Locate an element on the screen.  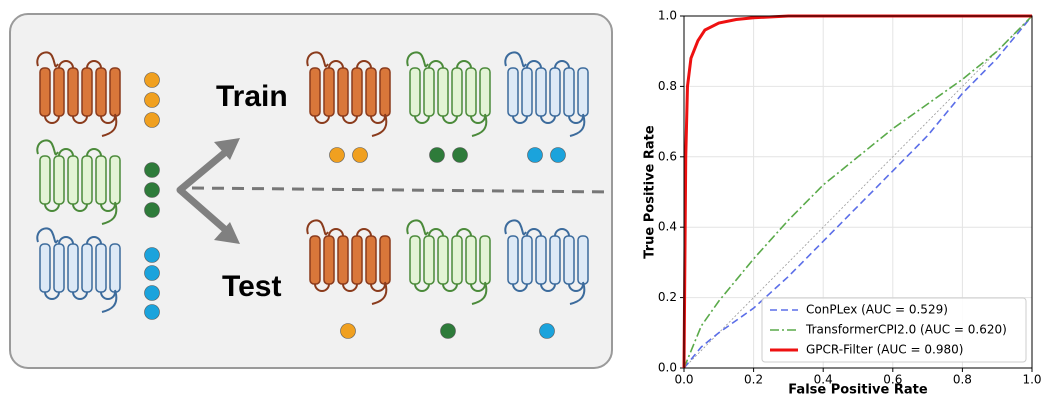
x-tick-label: 0.8 is located at coordinates (962, 380).